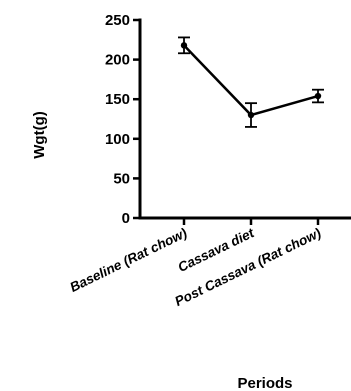  I want to click on y-axis: 0 50 100 150 200 250, so click(123, 119).